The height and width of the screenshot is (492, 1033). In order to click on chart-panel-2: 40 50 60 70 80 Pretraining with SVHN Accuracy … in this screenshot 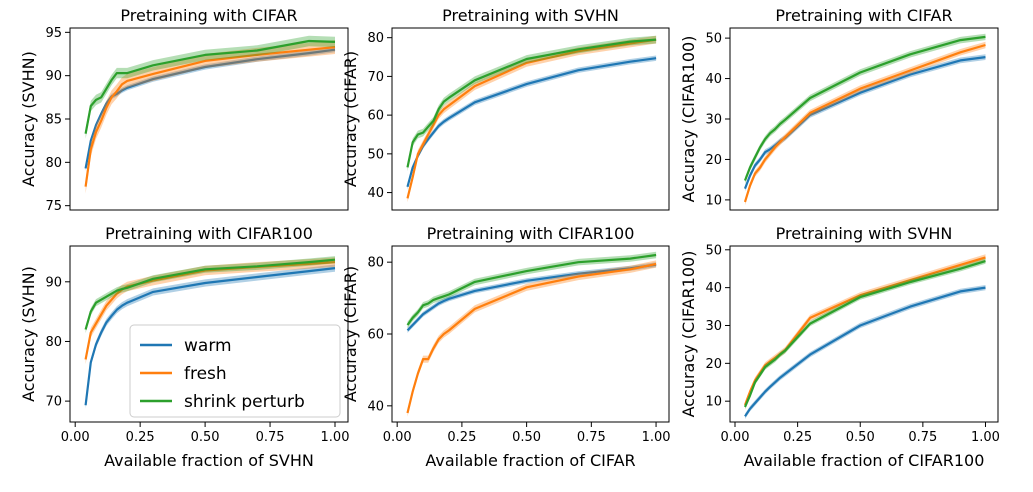, I will do `click(505, 108)`.